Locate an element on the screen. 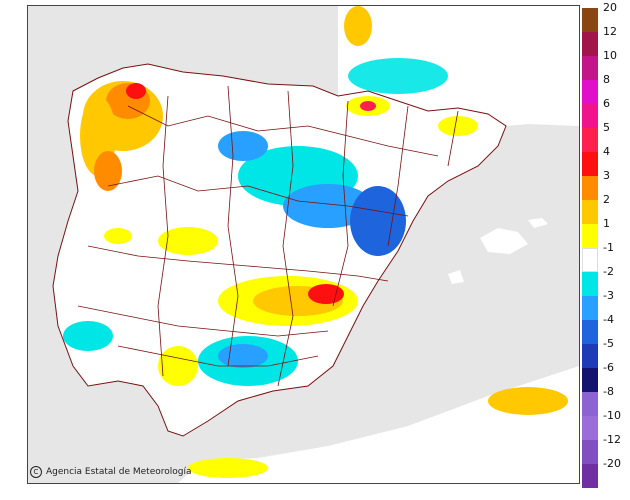 The height and width of the screenshot is (500, 630). legend-label: 1 is located at coordinates (606, 223).